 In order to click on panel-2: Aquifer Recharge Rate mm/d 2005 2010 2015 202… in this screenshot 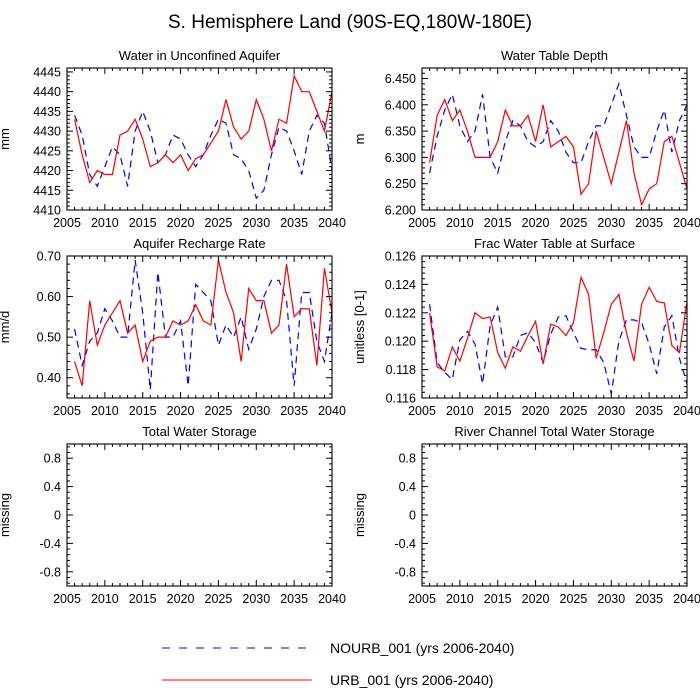, I will do `click(173, 327)`.